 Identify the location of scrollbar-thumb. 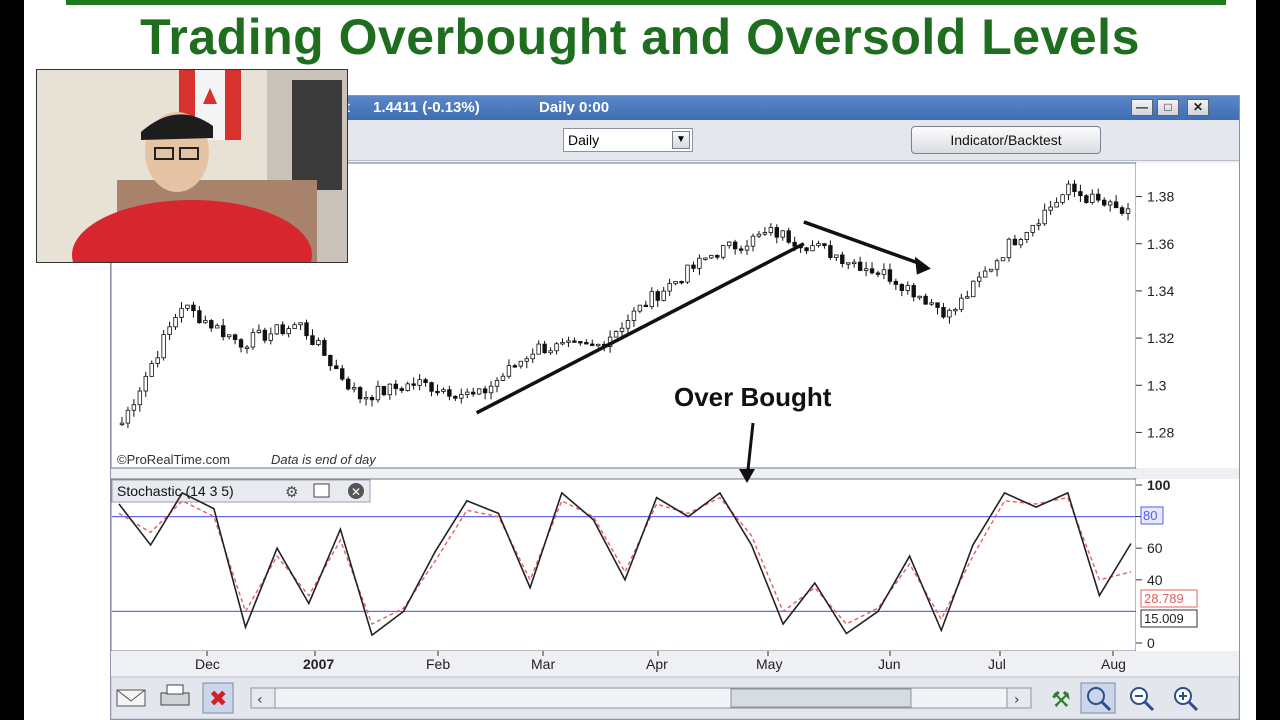
(821, 698).